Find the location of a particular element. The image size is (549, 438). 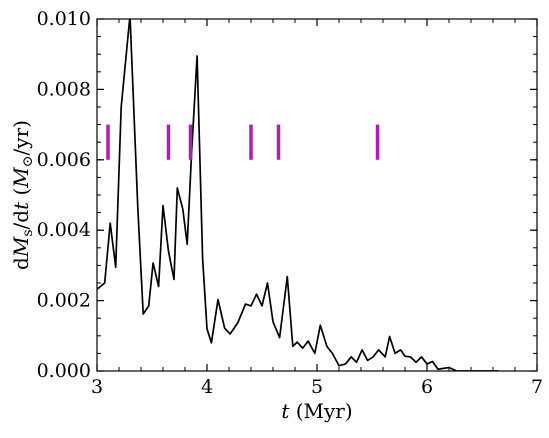

x-tick-label: 3 is located at coordinates (97, 387).